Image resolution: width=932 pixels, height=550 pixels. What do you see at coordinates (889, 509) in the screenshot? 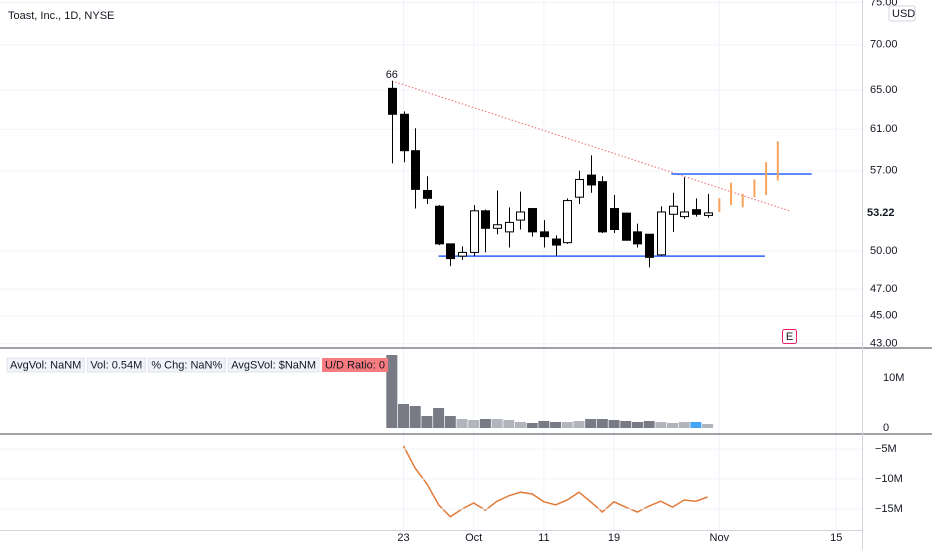
I see `indicator-tick-label: −15M` at bounding box center [889, 509].